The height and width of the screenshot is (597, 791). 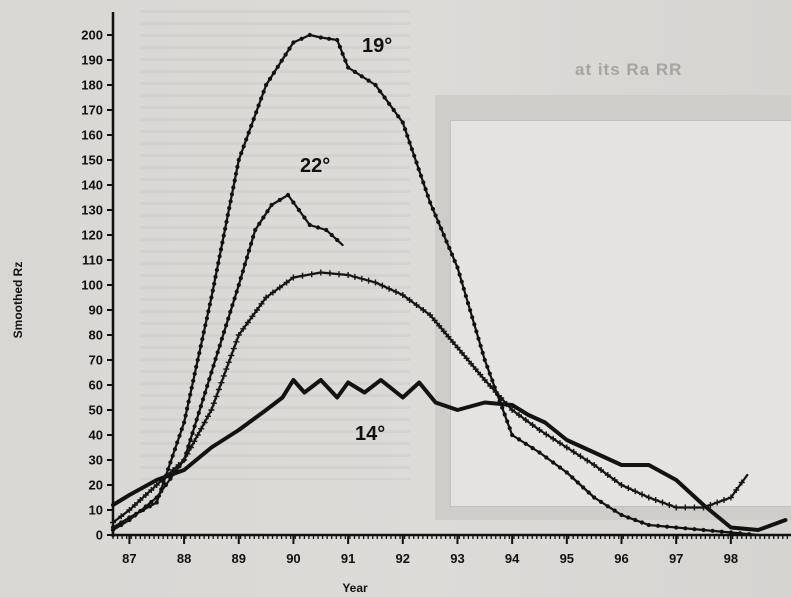 What do you see at coordinates (348, 558) in the screenshot?
I see `x-tick-label: 91` at bounding box center [348, 558].